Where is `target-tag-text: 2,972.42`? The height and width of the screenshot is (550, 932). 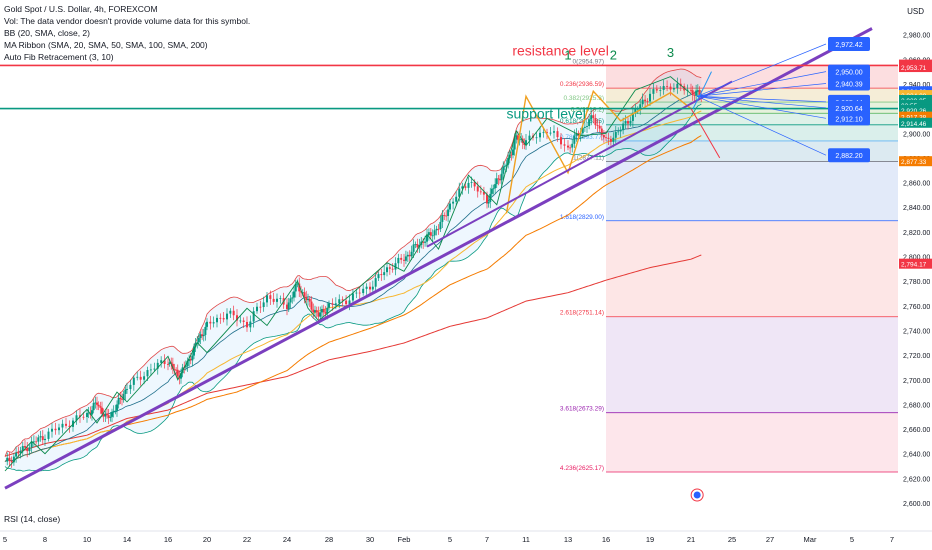 target-tag-text: 2,972.42 is located at coordinates (848, 45).